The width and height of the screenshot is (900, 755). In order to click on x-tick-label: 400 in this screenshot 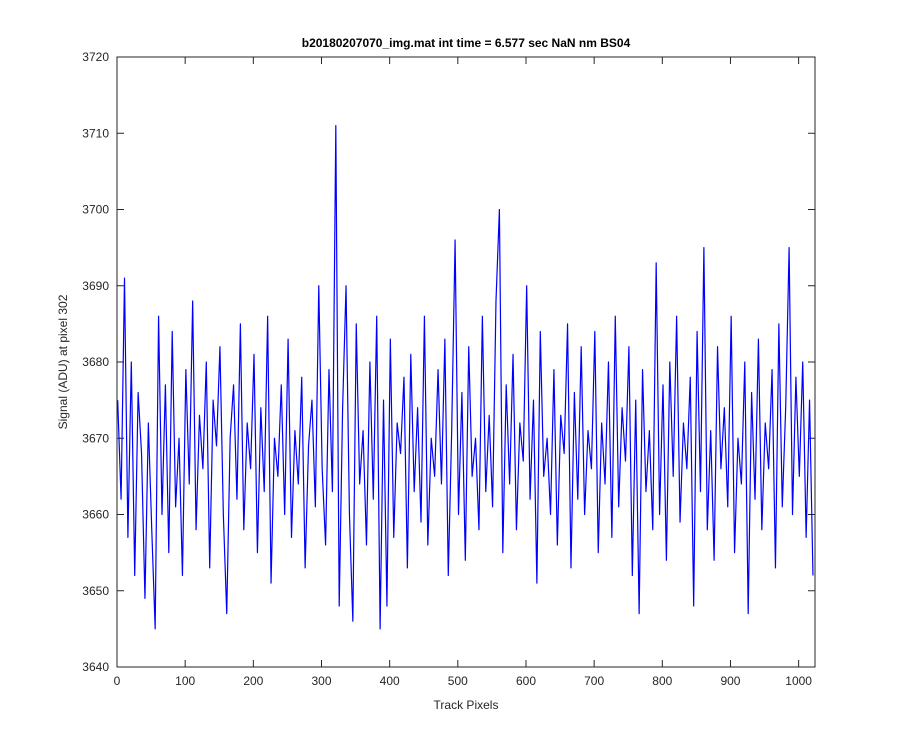, I will do `click(390, 681)`.